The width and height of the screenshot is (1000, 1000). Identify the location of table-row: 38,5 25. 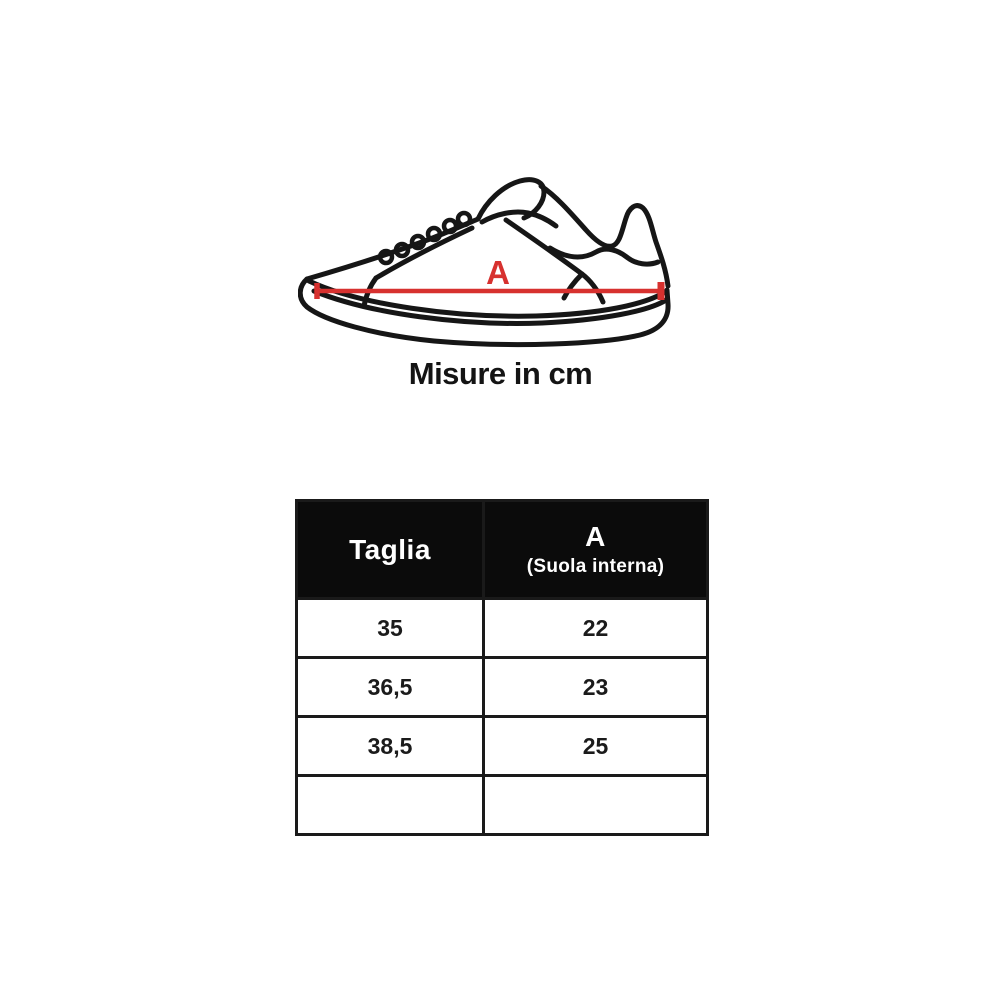
(502, 746).